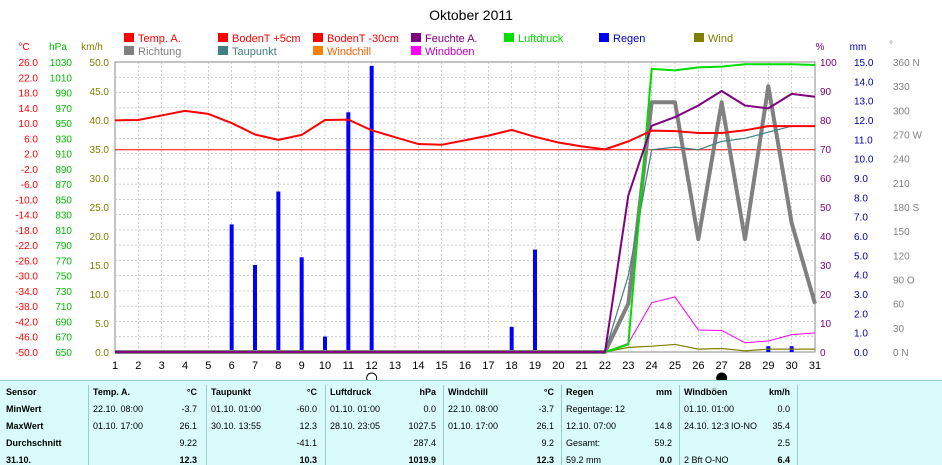  I want to click on dew-title: Taupunkt, so click(231, 392).